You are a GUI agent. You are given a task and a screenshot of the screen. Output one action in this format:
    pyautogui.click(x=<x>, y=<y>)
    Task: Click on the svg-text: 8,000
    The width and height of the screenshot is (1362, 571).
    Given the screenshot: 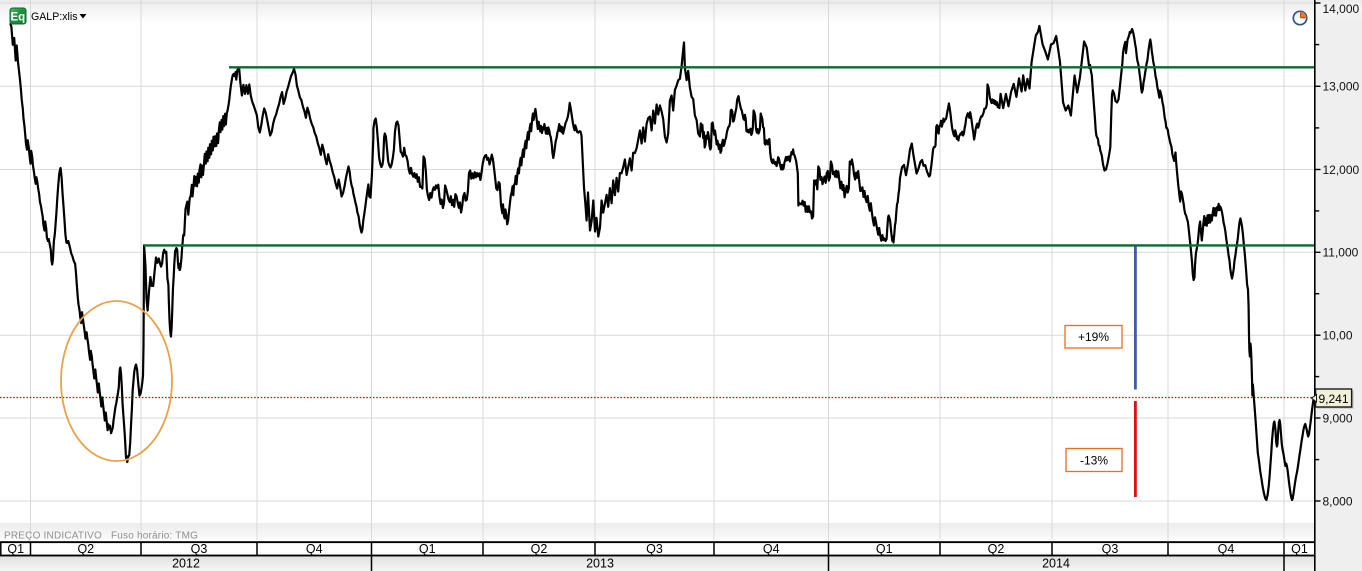 What is the action you would take?
    pyautogui.click(x=1338, y=501)
    